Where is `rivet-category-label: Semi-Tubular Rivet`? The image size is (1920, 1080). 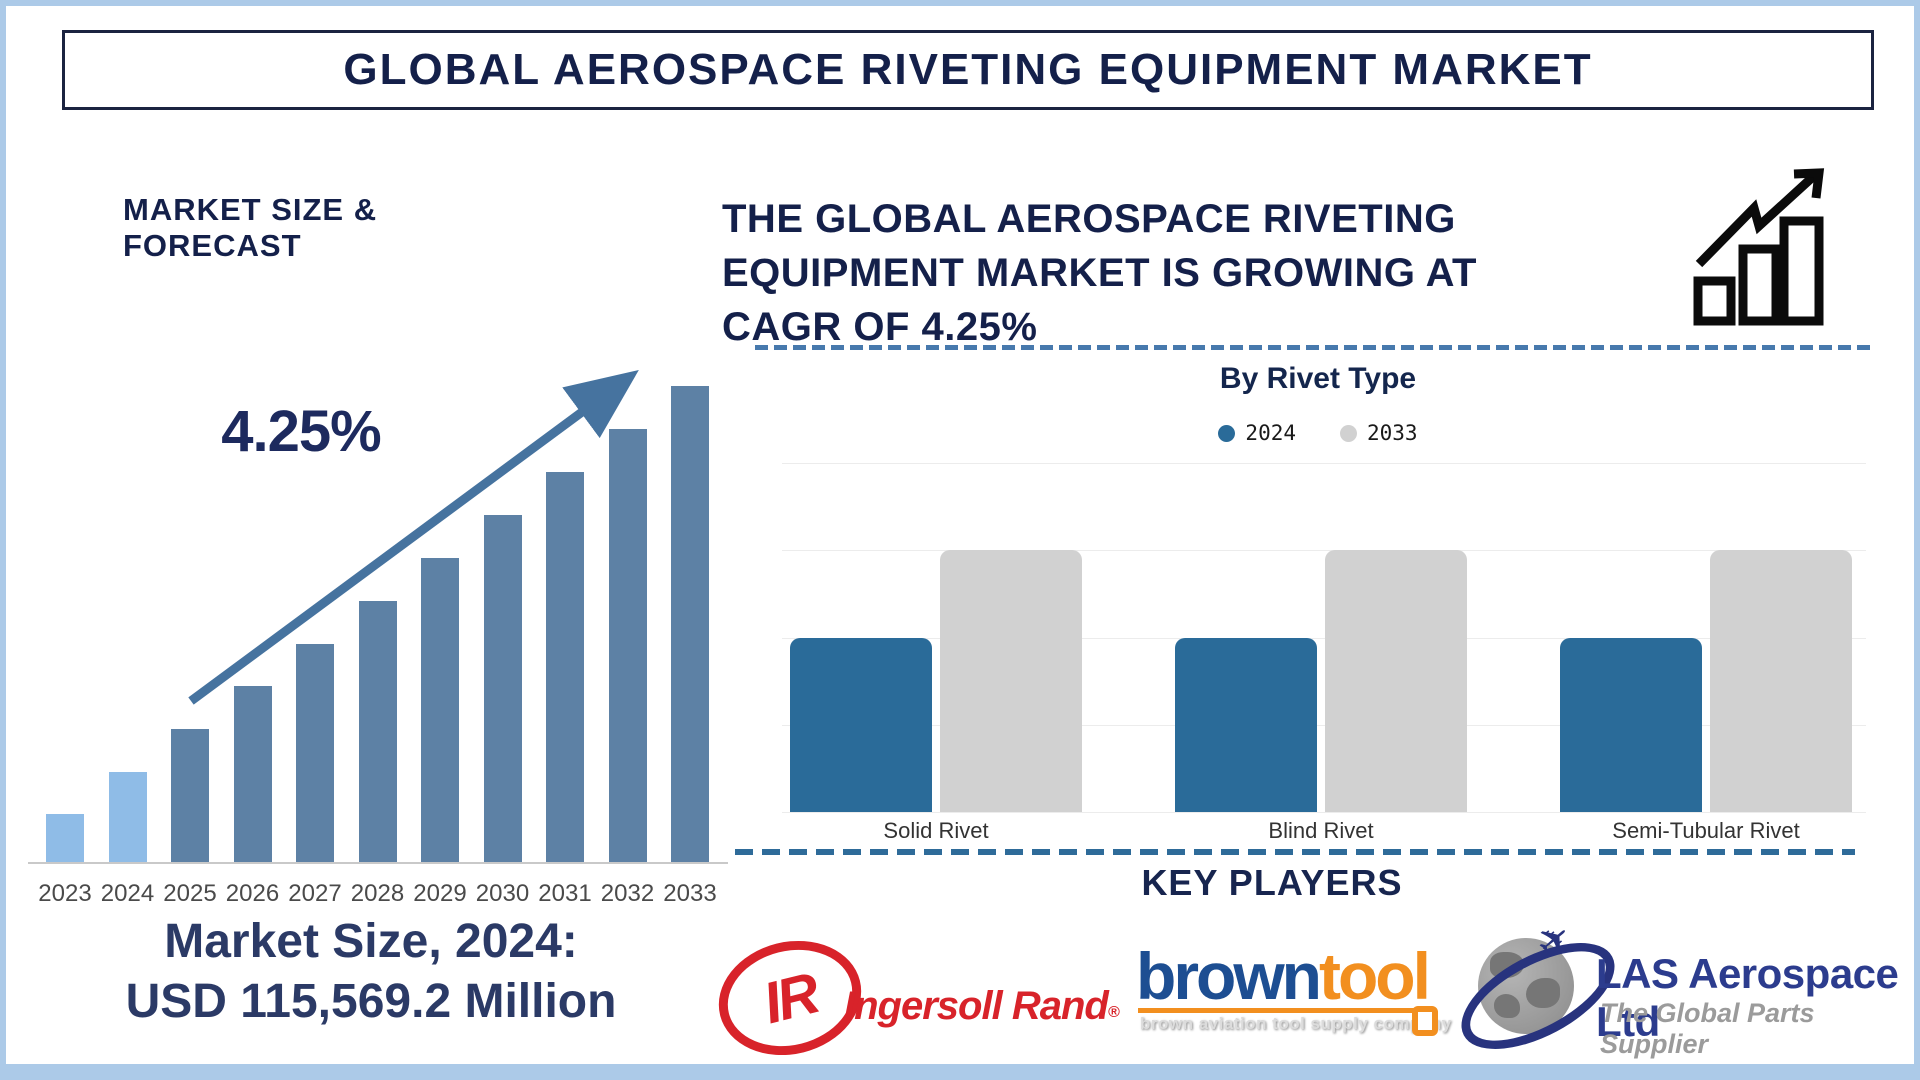 rivet-category-label: Semi-Tubular Rivet is located at coordinates (1706, 830).